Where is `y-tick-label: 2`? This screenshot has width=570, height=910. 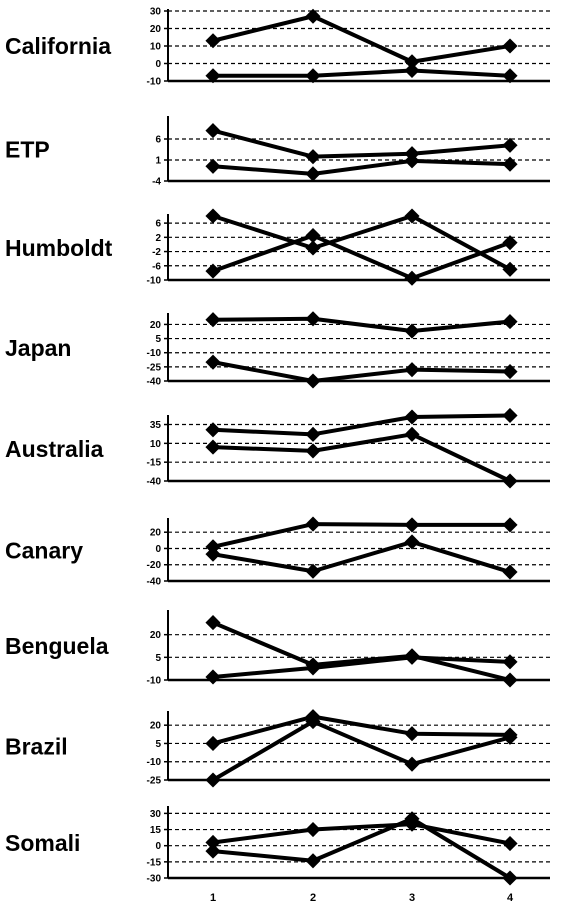 y-tick-label: 2 is located at coordinates (158, 238).